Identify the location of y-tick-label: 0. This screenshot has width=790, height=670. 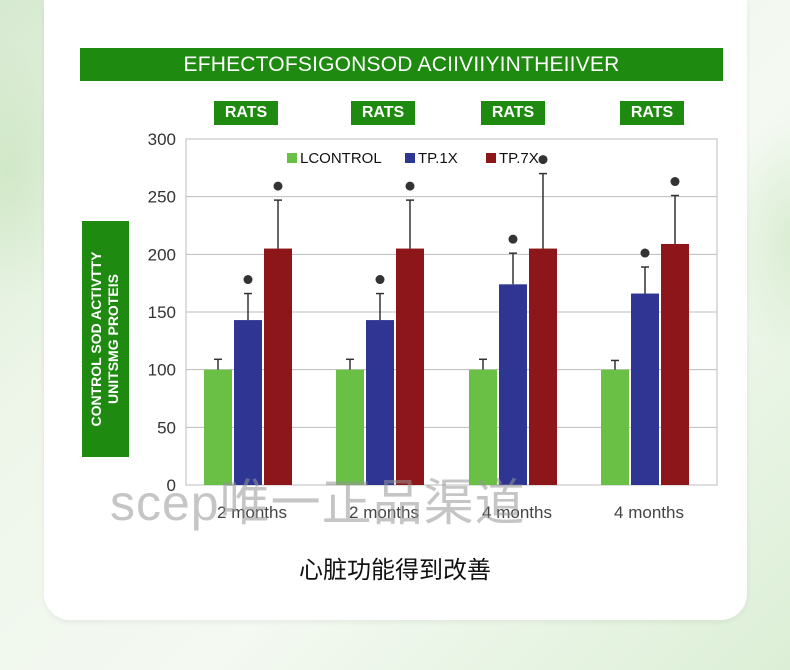
(171, 485).